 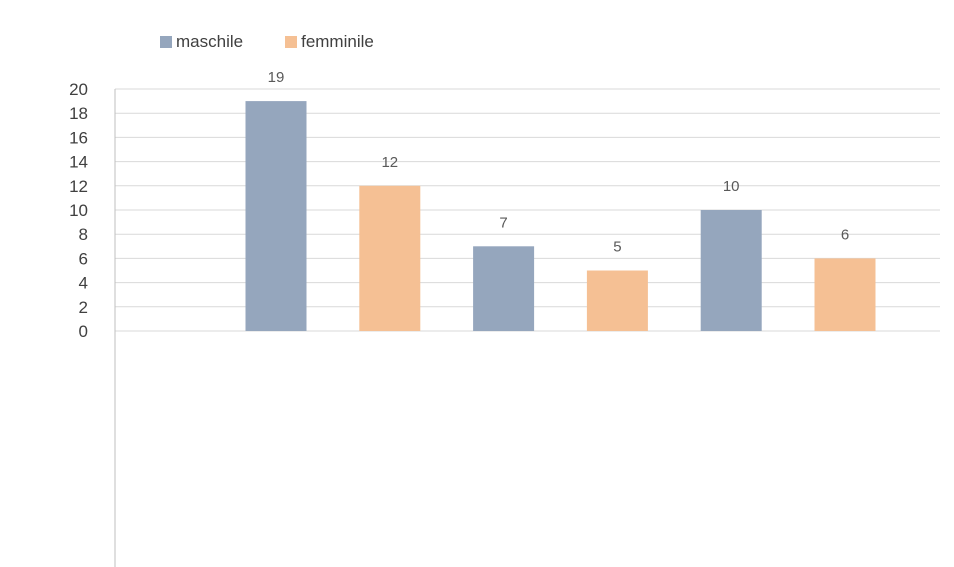 What do you see at coordinates (845, 234) in the screenshot?
I see `data-label: 6` at bounding box center [845, 234].